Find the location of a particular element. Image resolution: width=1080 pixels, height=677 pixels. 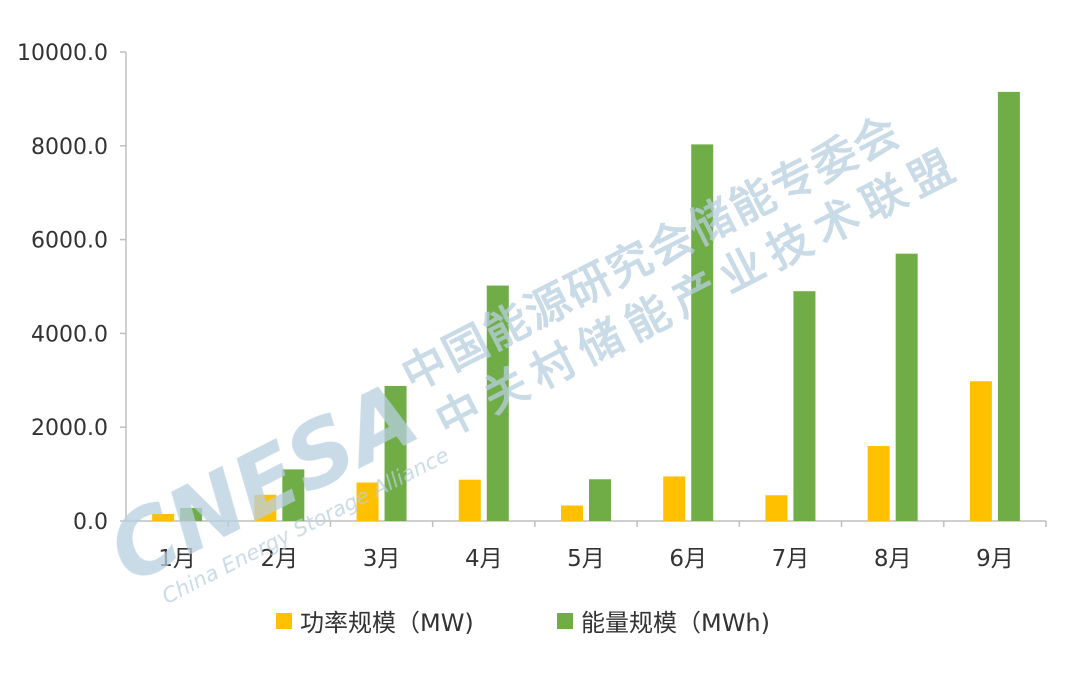

legend-key-power is located at coordinates (284, 621).